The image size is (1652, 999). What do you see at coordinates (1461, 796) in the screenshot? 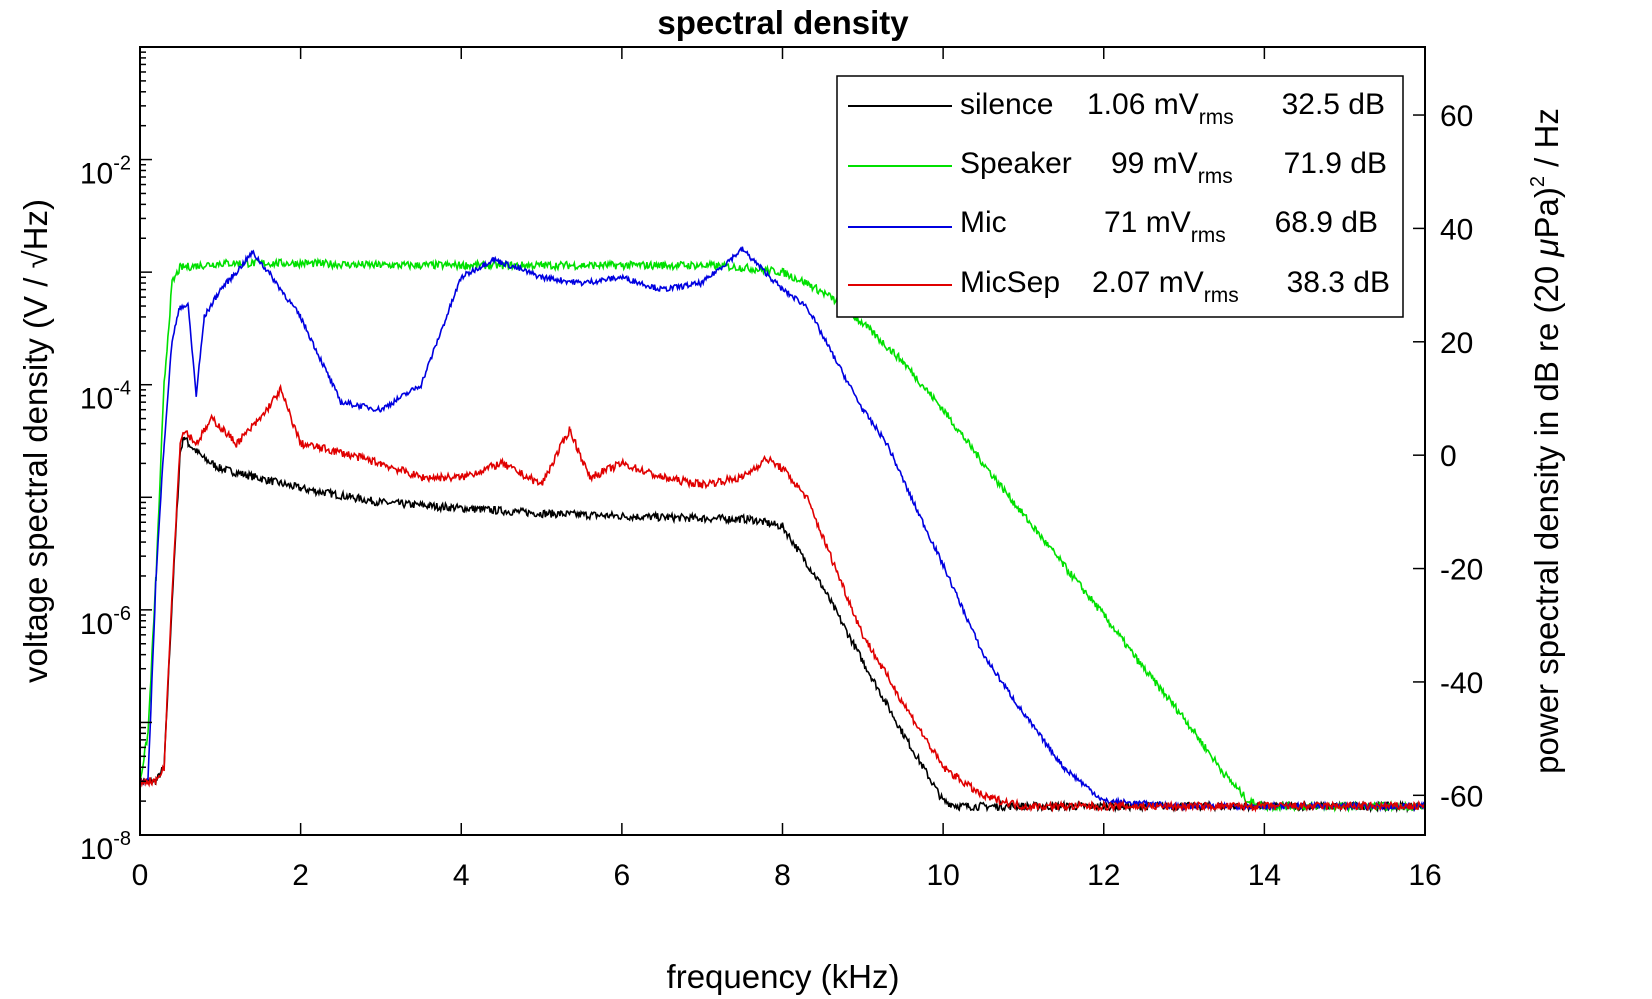
I see `y-right-tick-label: -60` at bounding box center [1461, 796].